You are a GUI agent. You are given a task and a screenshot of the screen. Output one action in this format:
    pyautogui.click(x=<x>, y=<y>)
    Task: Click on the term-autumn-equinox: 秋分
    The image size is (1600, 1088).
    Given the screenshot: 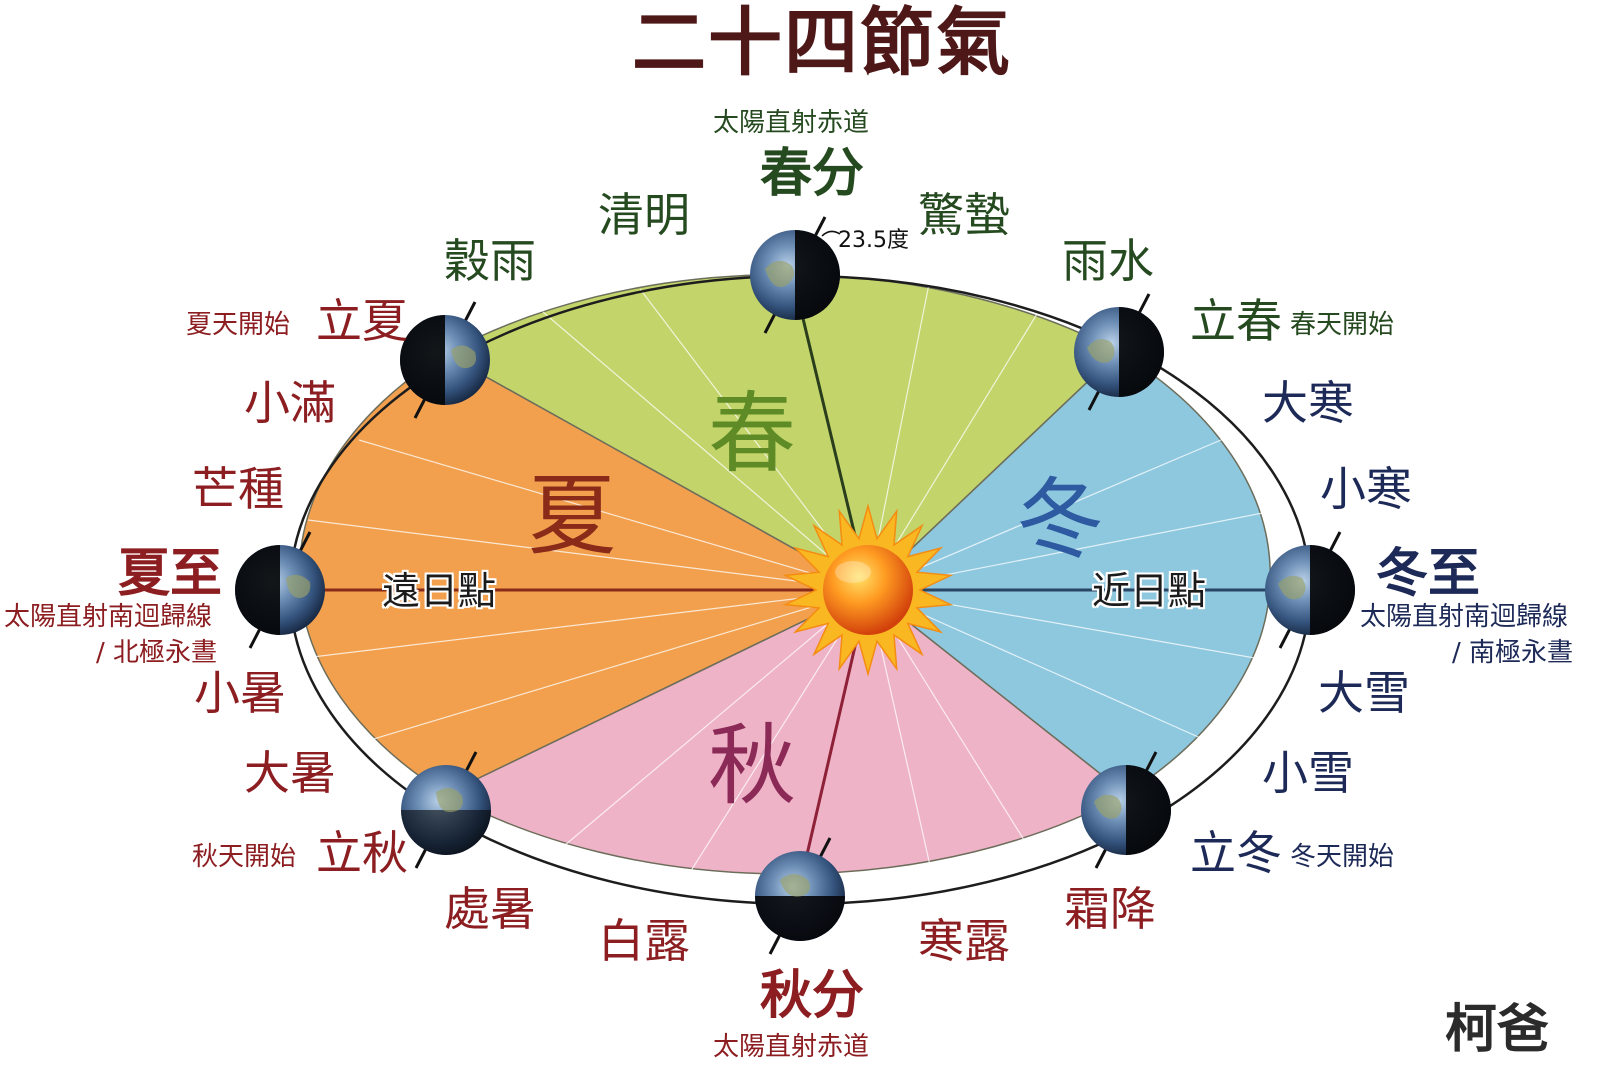 What is the action you would take?
    pyautogui.click(x=812, y=996)
    